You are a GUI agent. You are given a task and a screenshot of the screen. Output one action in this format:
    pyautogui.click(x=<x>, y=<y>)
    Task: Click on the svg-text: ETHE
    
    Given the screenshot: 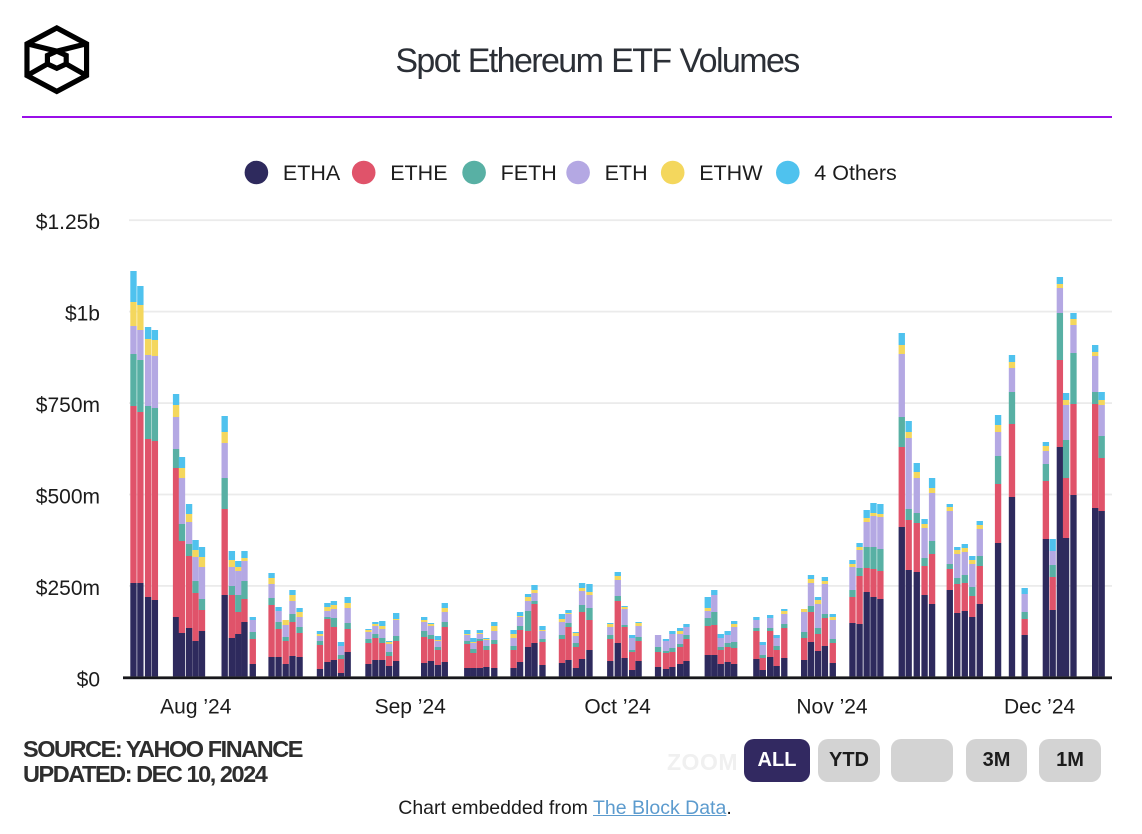 What is the action you would take?
    pyautogui.click(x=418, y=173)
    